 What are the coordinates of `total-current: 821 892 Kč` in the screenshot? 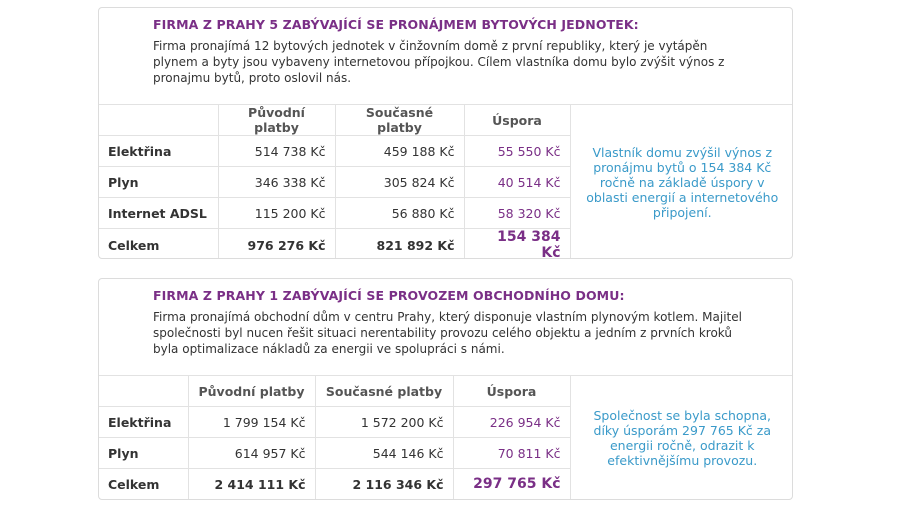 It's located at (399, 243).